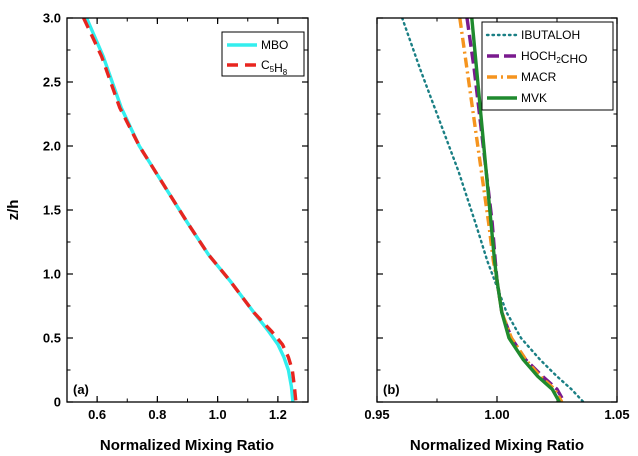 The image size is (638, 456). I want to click on x-axis-label-a: Normalized Mixing Ratio, so click(187, 445).